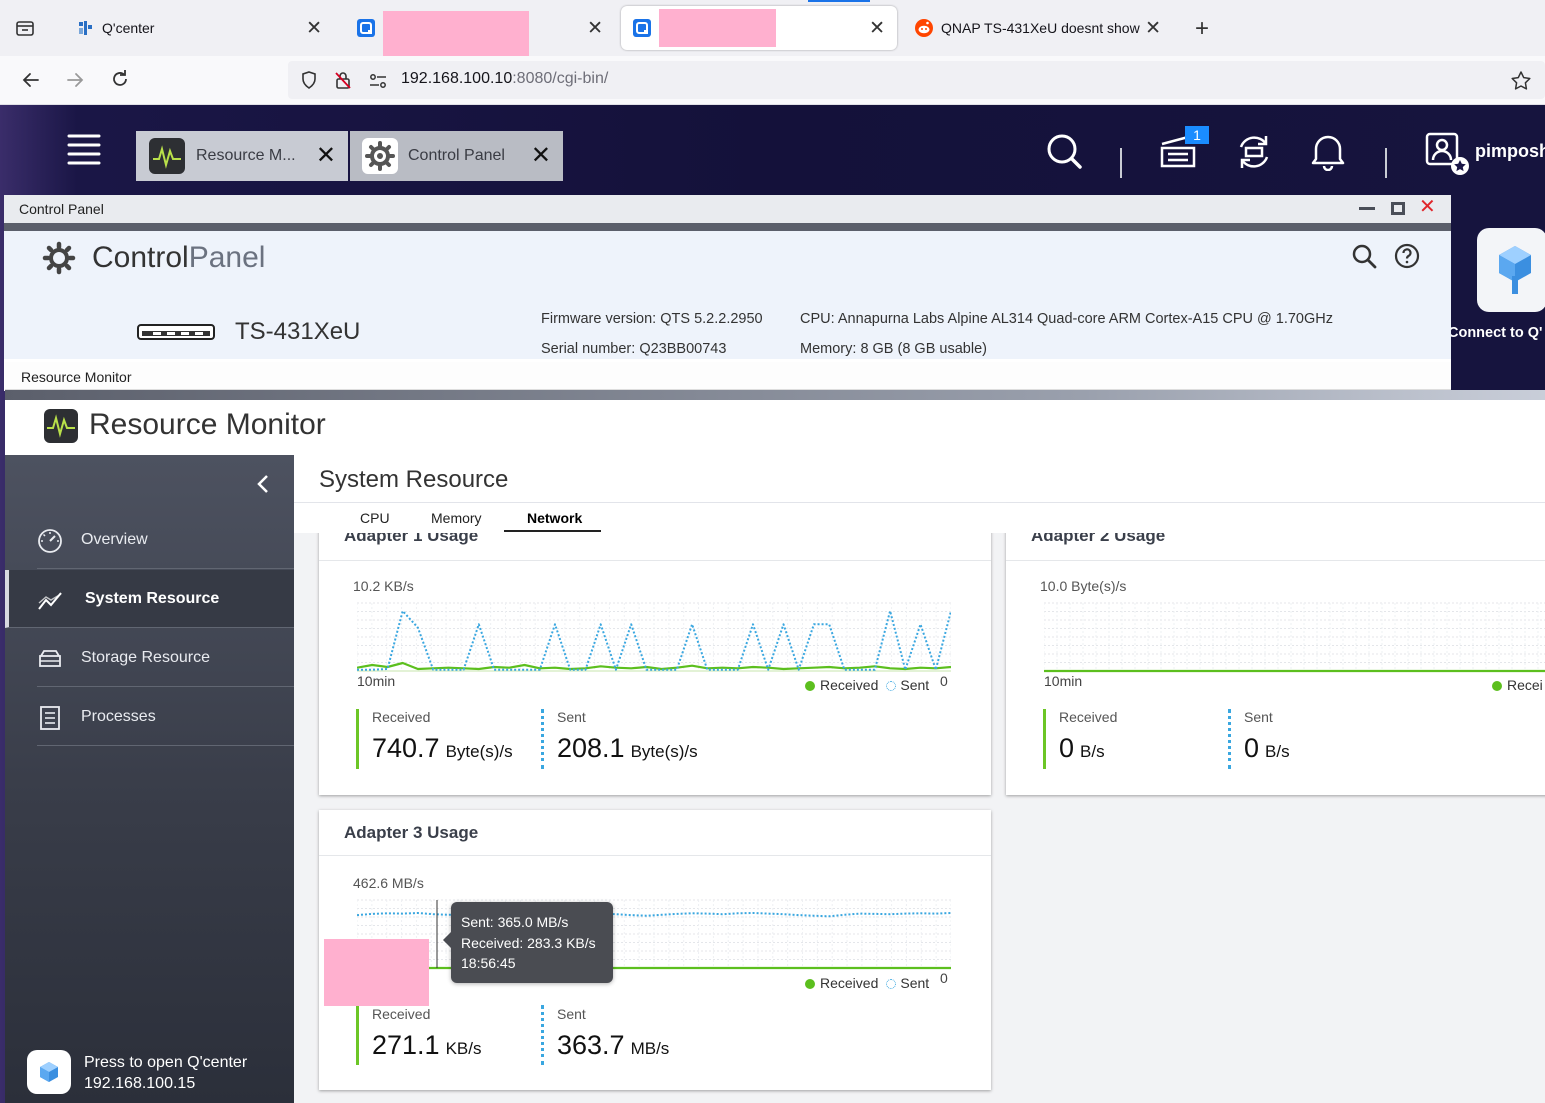 This screenshot has height=1103, width=1545. What do you see at coordinates (1517, 685) in the screenshot?
I see `chart-legend: Recei` at bounding box center [1517, 685].